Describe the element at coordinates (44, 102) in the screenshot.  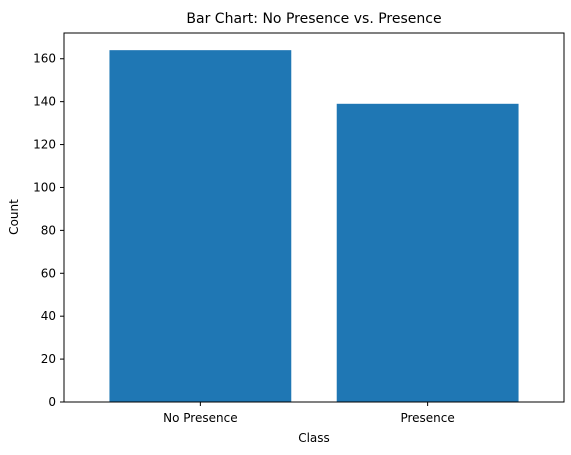
I see `y-tick-label: 140` at that location.